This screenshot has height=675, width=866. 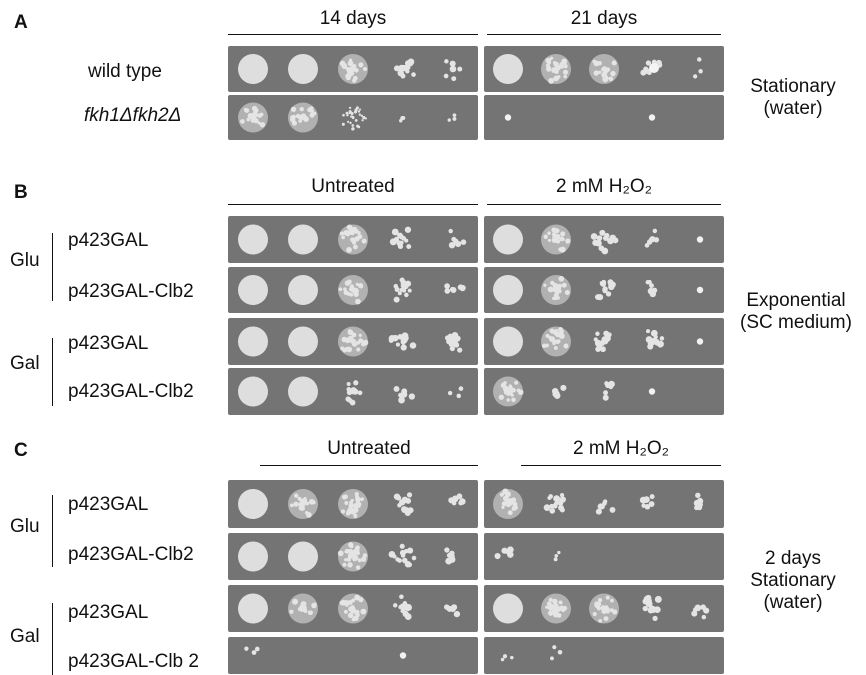 I want to click on panel-c-condition: 2 days Stationary (water), so click(x=793, y=581).